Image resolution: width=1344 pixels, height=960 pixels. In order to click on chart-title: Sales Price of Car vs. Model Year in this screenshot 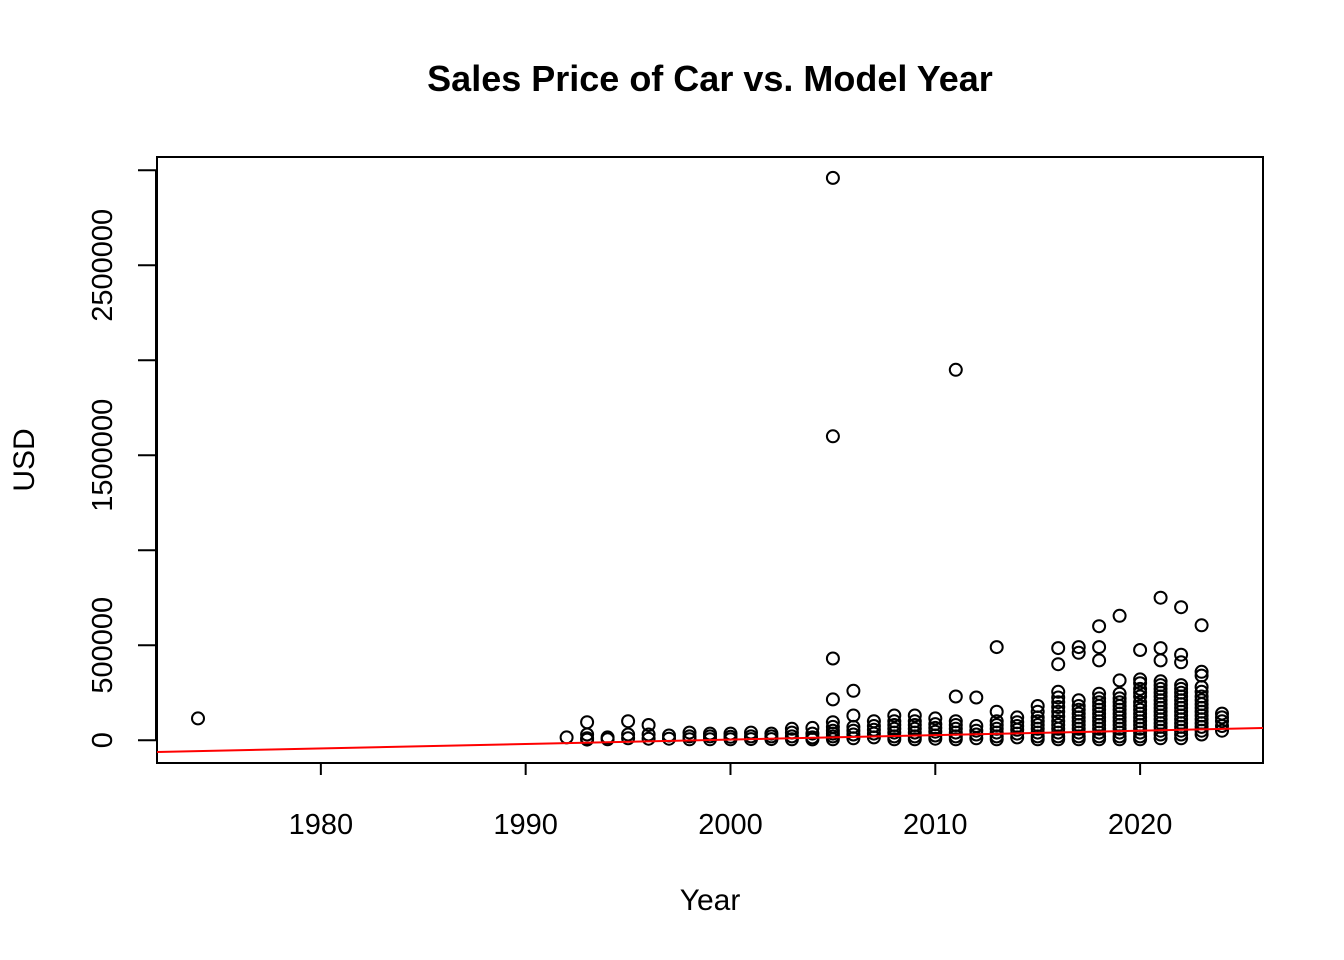, I will do `click(710, 78)`.